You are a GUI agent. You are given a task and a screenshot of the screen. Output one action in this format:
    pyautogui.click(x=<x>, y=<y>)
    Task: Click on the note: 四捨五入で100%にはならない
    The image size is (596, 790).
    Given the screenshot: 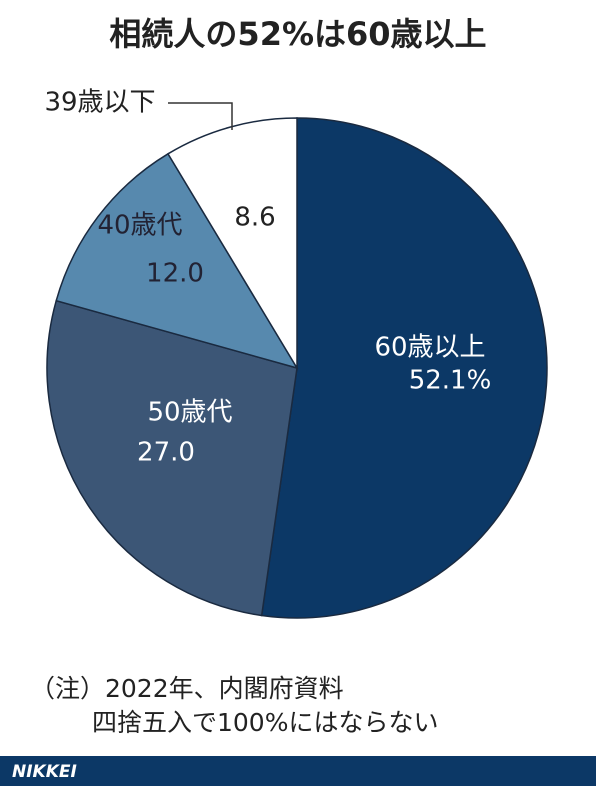 What is the action you would take?
    pyautogui.click(x=265, y=722)
    